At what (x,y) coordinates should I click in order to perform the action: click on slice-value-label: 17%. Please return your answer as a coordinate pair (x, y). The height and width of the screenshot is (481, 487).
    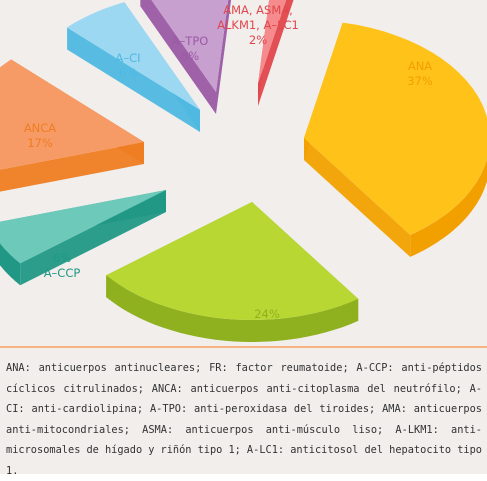
    Looking at the image, I should click on (40, 143).